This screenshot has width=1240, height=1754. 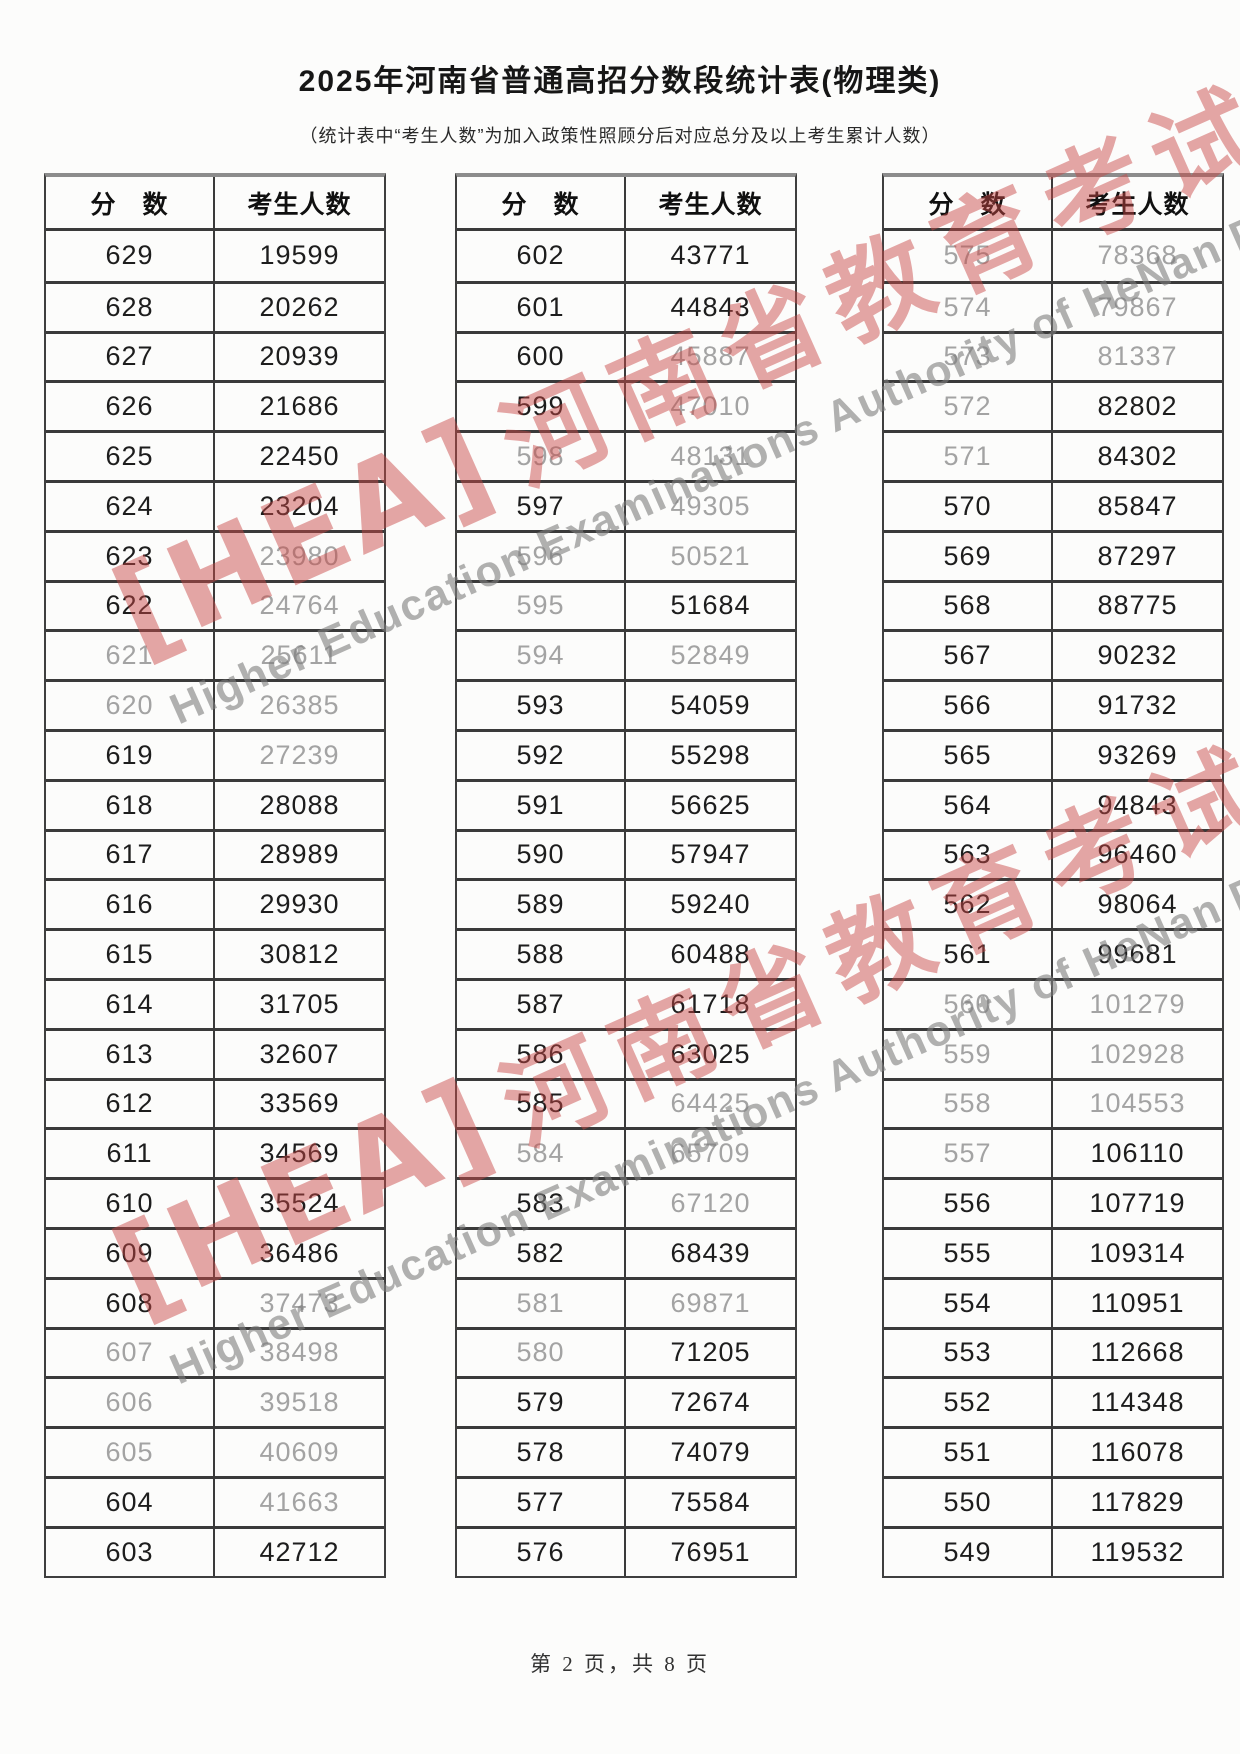 I want to click on count-cell: 31705, so click(x=299, y=1003).